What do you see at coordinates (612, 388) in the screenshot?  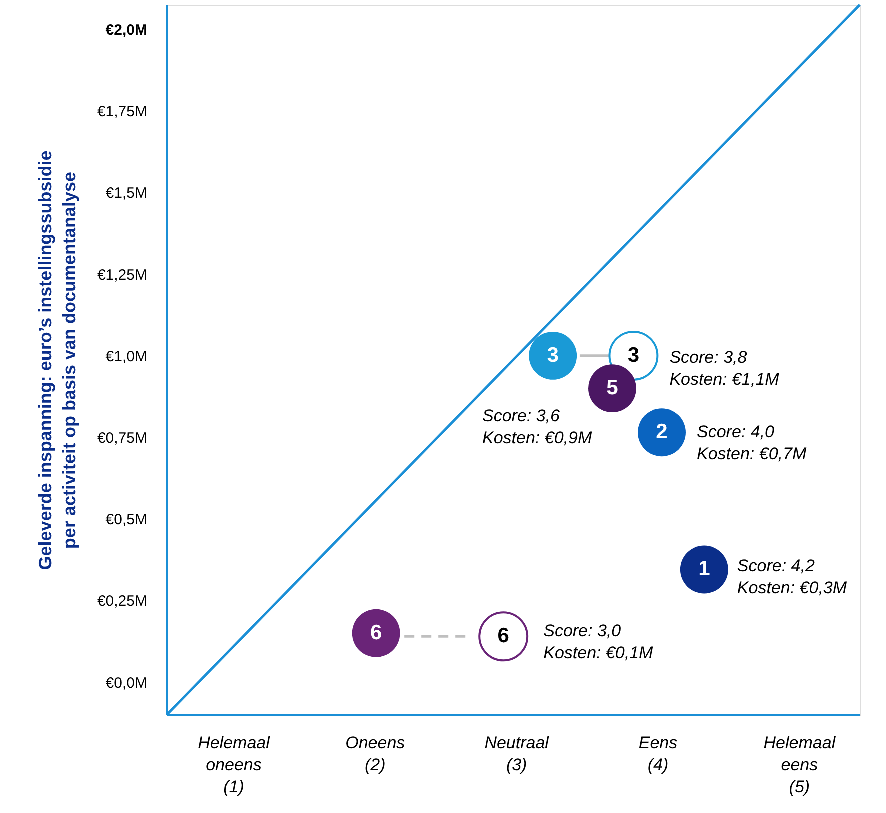 I see `annotation: 5` at bounding box center [612, 388].